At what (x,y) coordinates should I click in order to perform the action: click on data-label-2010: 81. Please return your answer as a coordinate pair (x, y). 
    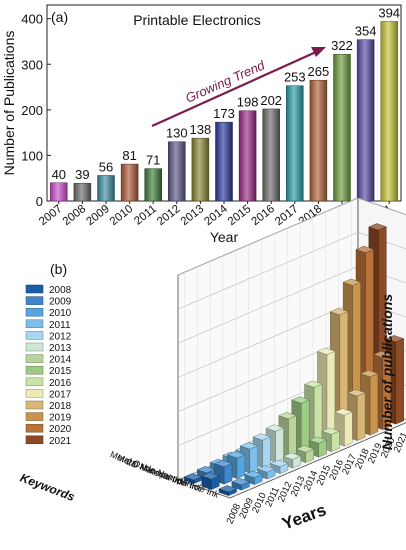
    Looking at the image, I should click on (129, 155).